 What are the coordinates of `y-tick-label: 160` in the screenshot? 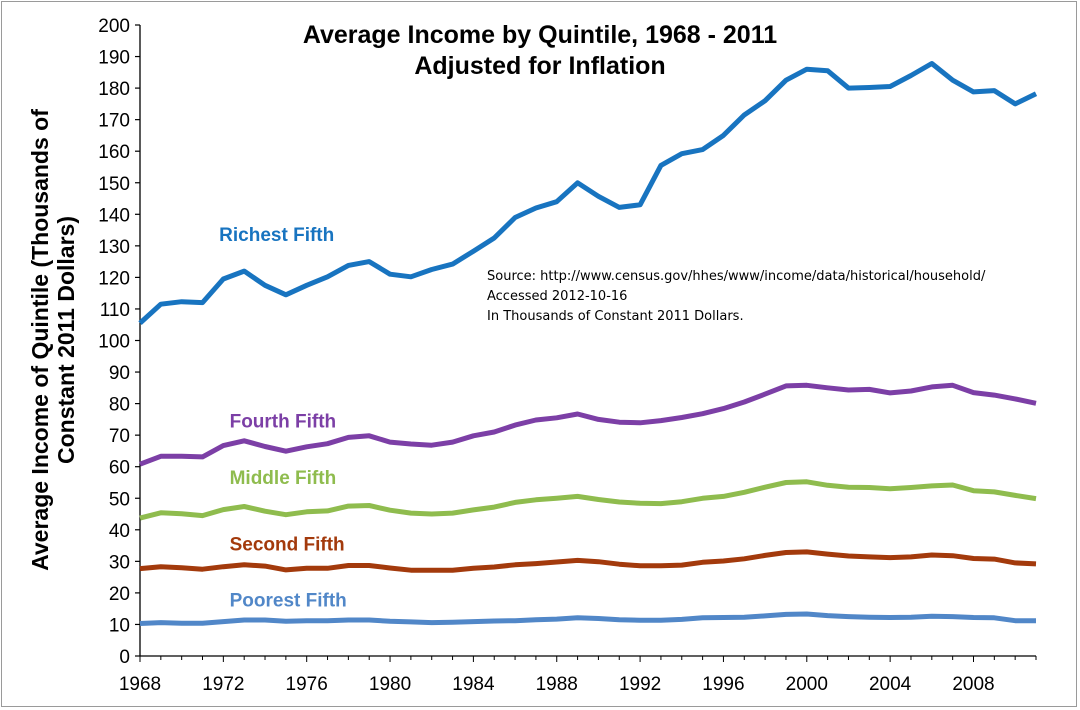 It's located at (114, 152).